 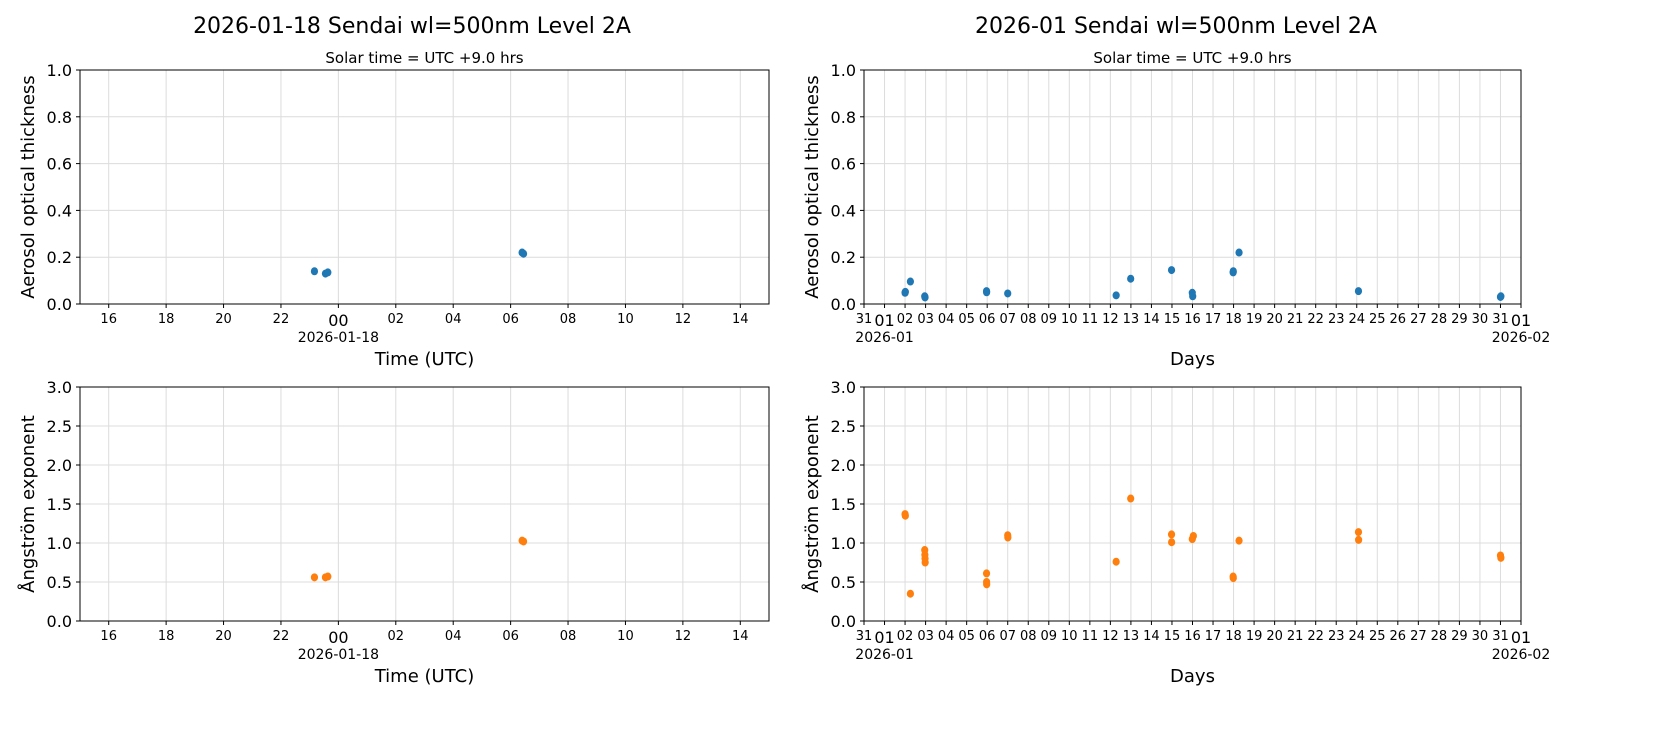 What do you see at coordinates (1007, 636) in the screenshot?
I see `x-tick-label: 07` at bounding box center [1007, 636].